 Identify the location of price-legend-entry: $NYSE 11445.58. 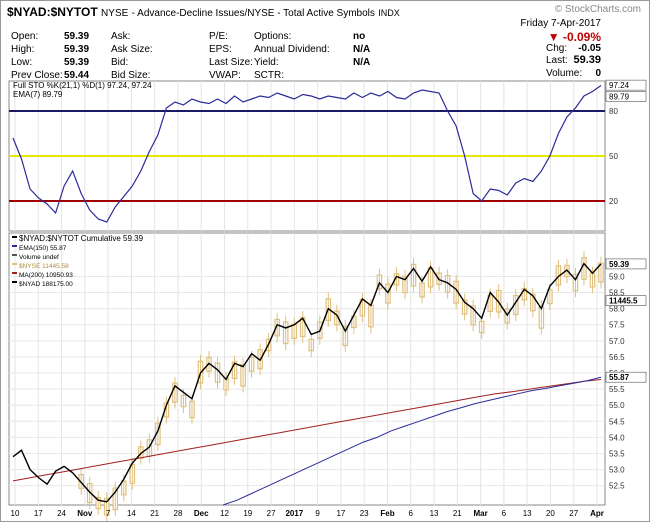
(44, 266).